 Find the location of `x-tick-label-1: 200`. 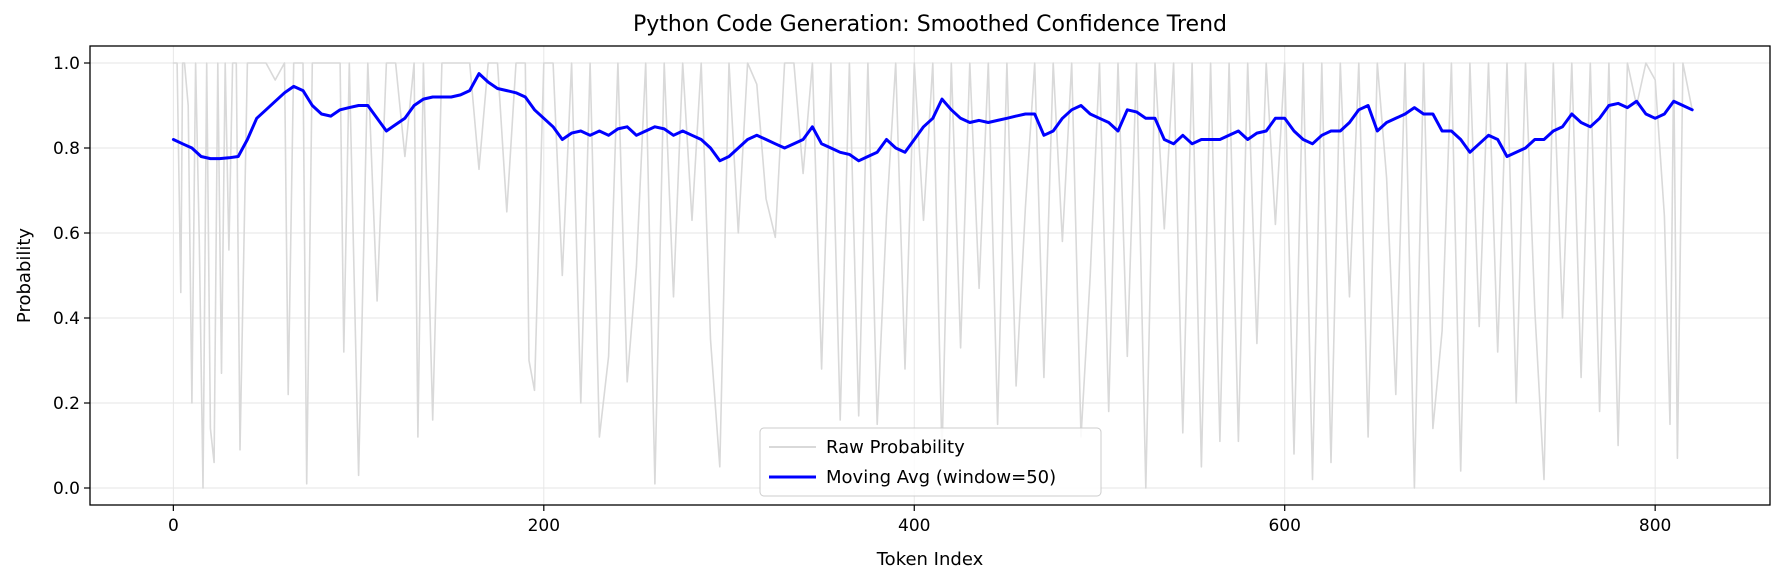

x-tick-label-1: 200 is located at coordinates (544, 526).